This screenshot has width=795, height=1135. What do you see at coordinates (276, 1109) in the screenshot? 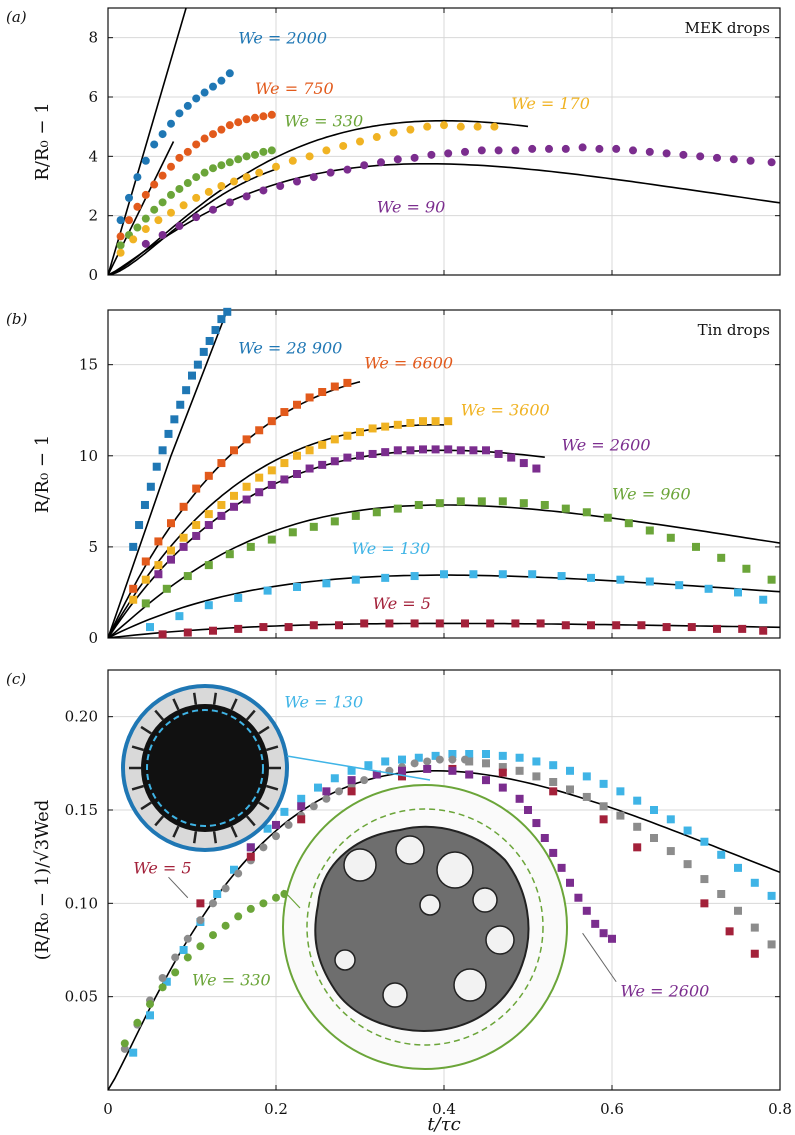
I see `x-tick-label: 0.2` at bounding box center [276, 1109].